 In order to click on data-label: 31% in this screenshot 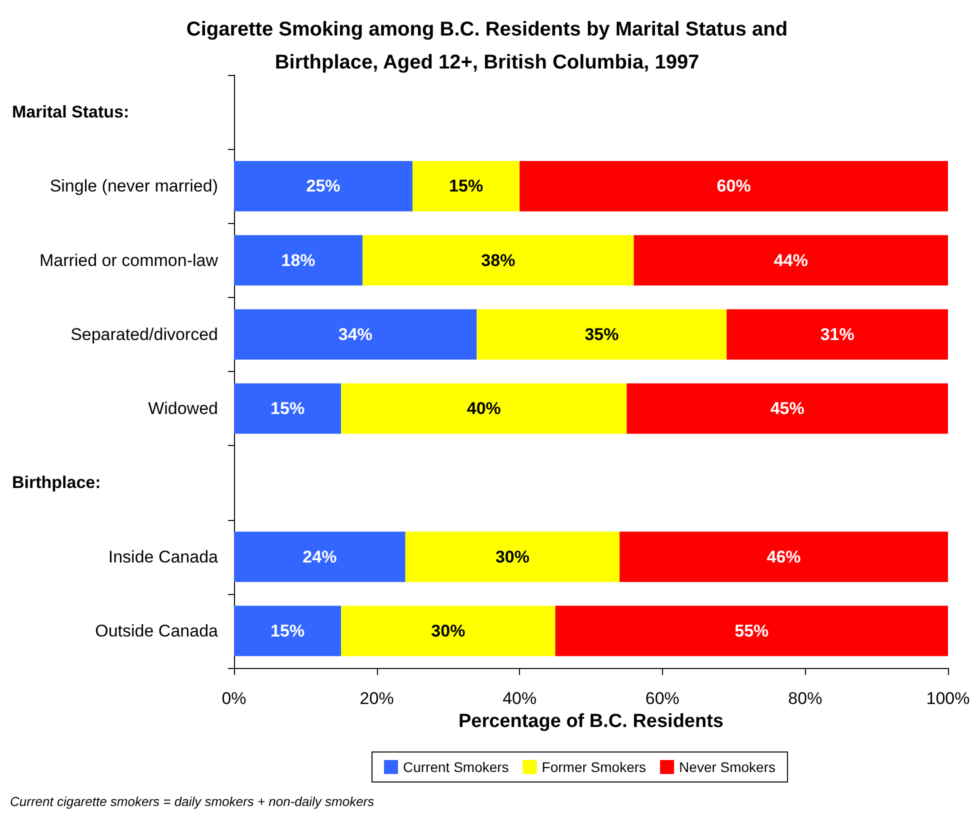, I will do `click(837, 334)`.